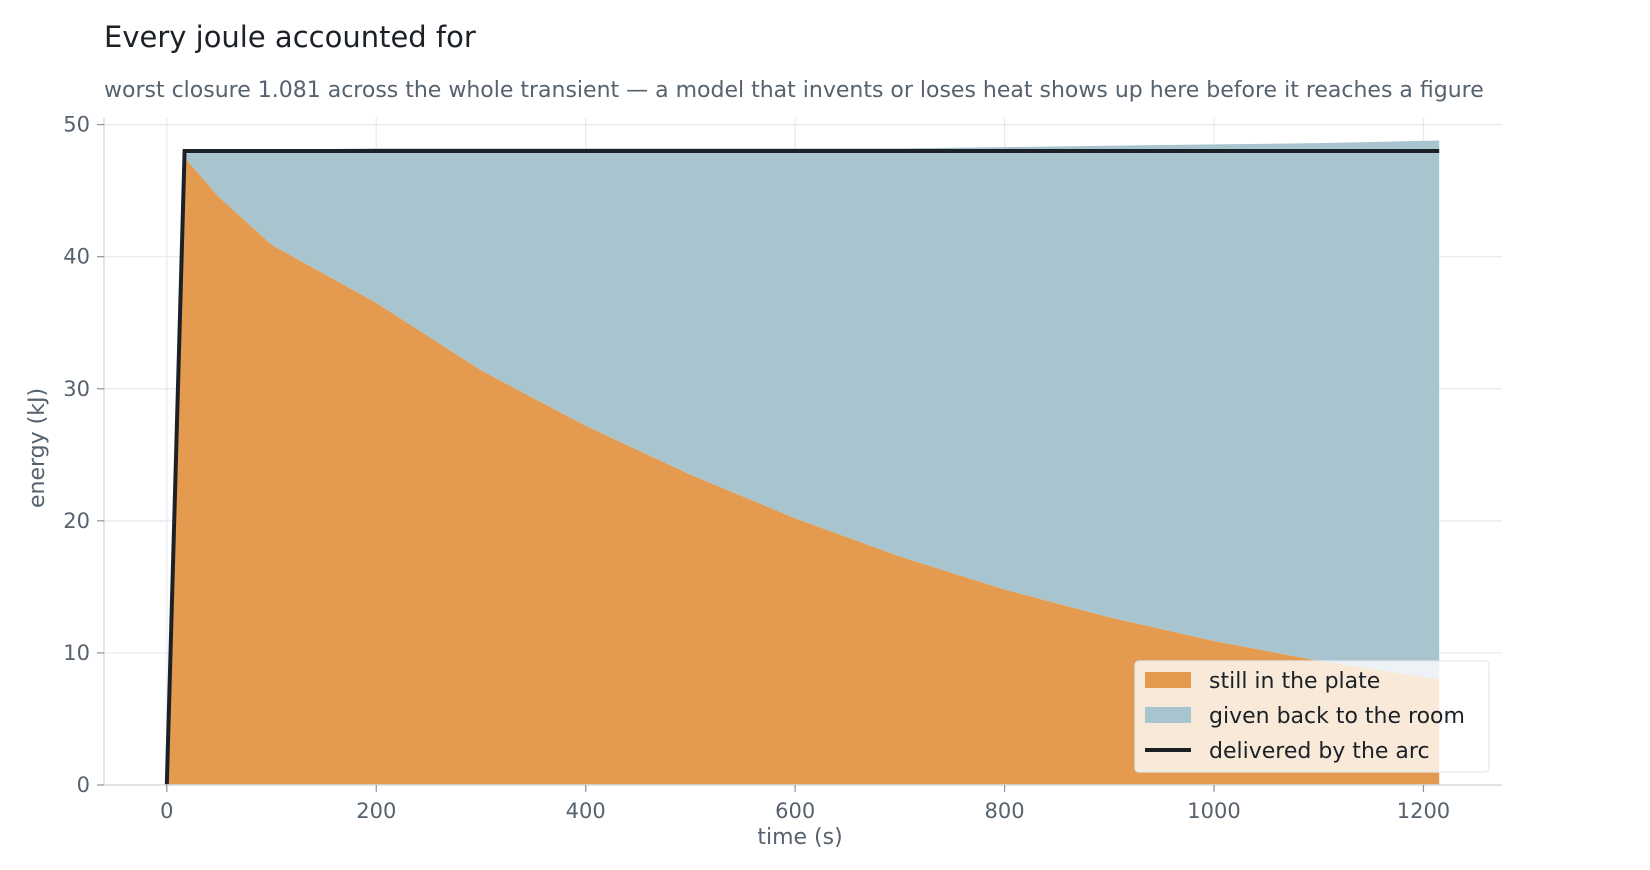  I want to click on chart-title: Every joule accounted for, so click(290, 37).